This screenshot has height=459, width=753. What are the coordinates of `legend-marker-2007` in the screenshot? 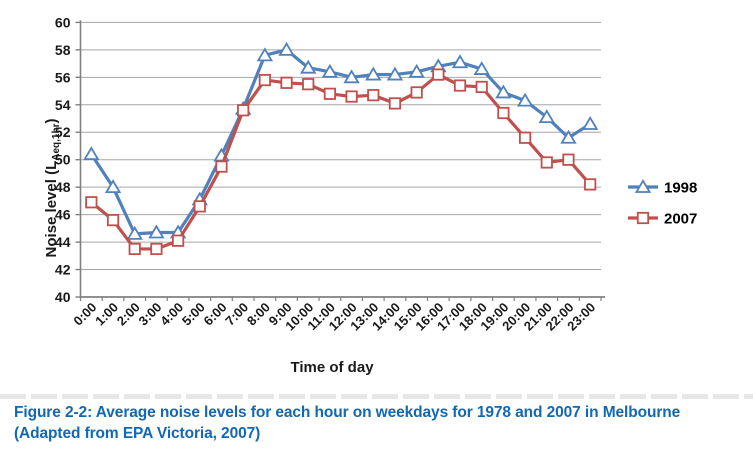 It's located at (643, 218).